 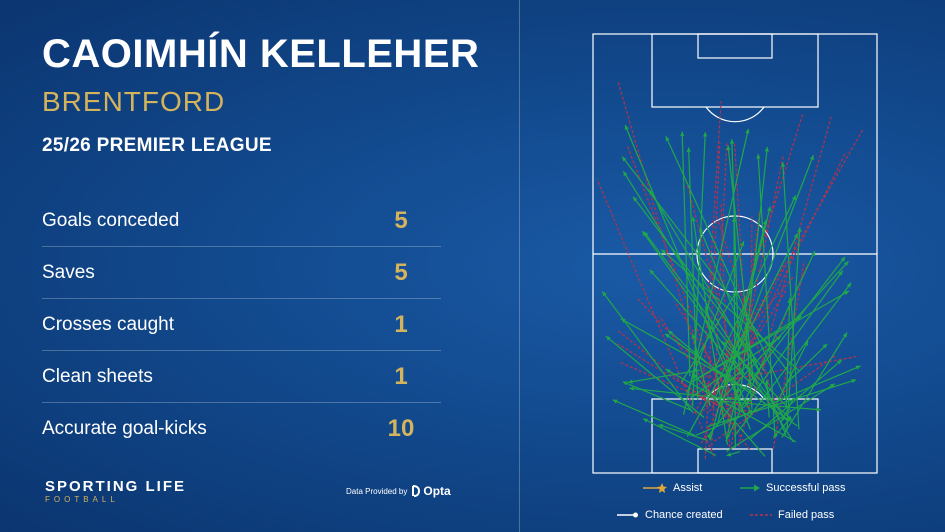 What do you see at coordinates (437, 491) in the screenshot?
I see `opta-logo-text: Opta` at bounding box center [437, 491].